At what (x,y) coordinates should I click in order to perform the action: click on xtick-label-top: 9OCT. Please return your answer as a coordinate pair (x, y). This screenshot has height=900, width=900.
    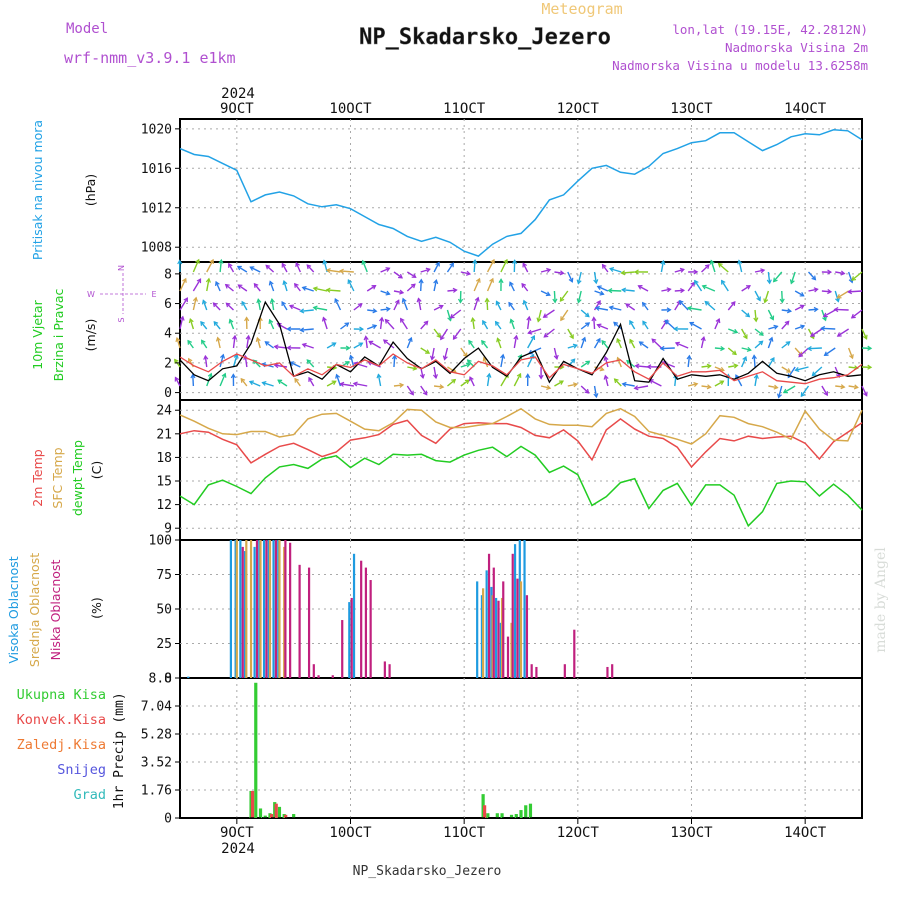
    Looking at the image, I should click on (237, 109).